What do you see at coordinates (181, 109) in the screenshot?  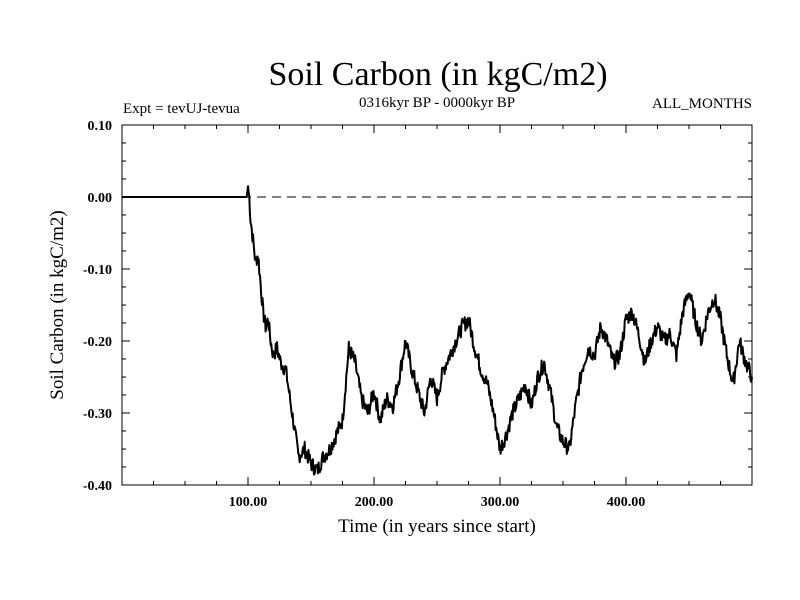 I see `experiment-label: Expt = tevUJ-tevua` at bounding box center [181, 109].